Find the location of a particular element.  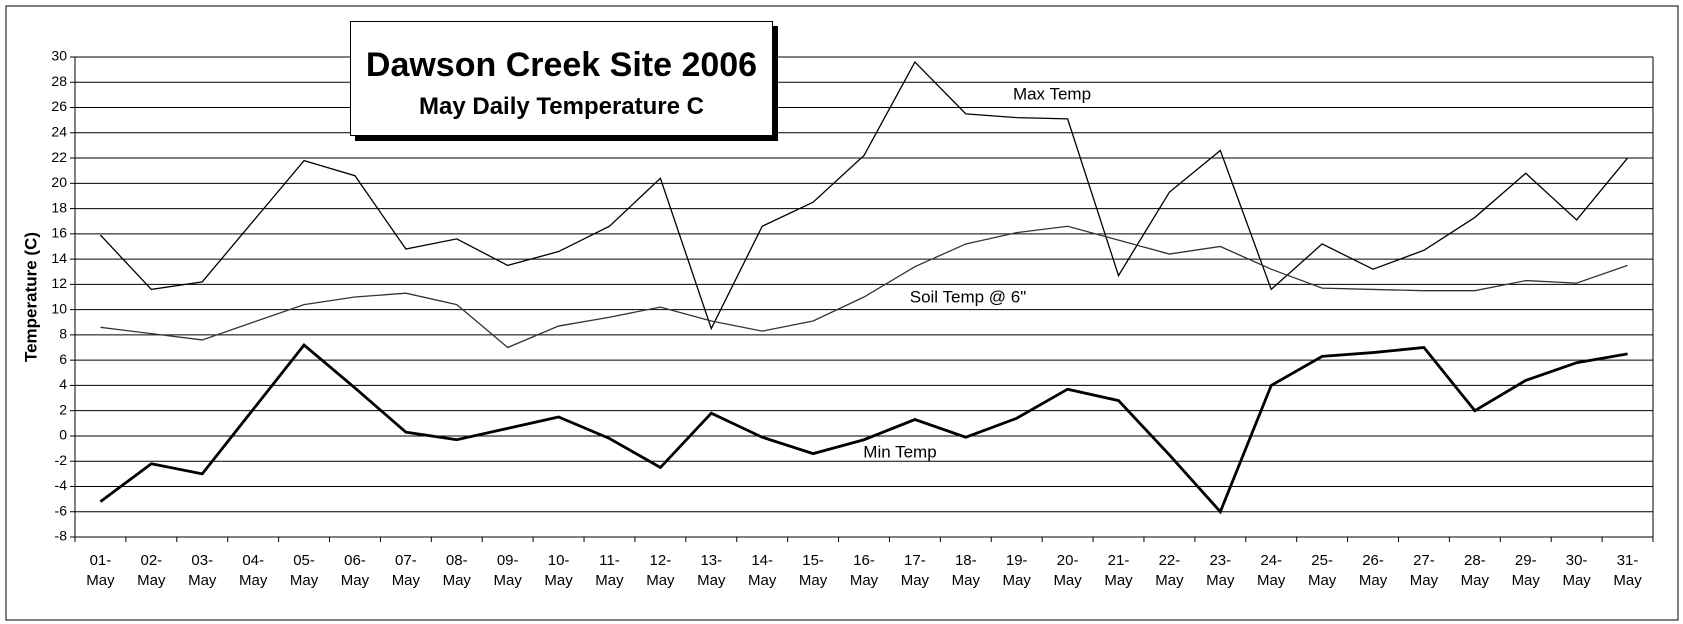

x-tick-label: 06-May is located at coordinates (355, 570).